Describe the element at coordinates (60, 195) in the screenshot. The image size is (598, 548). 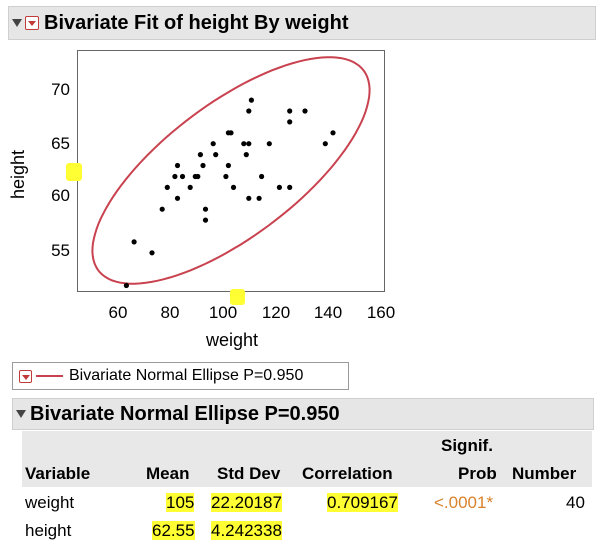
I see `y-tick-label: 60` at that location.